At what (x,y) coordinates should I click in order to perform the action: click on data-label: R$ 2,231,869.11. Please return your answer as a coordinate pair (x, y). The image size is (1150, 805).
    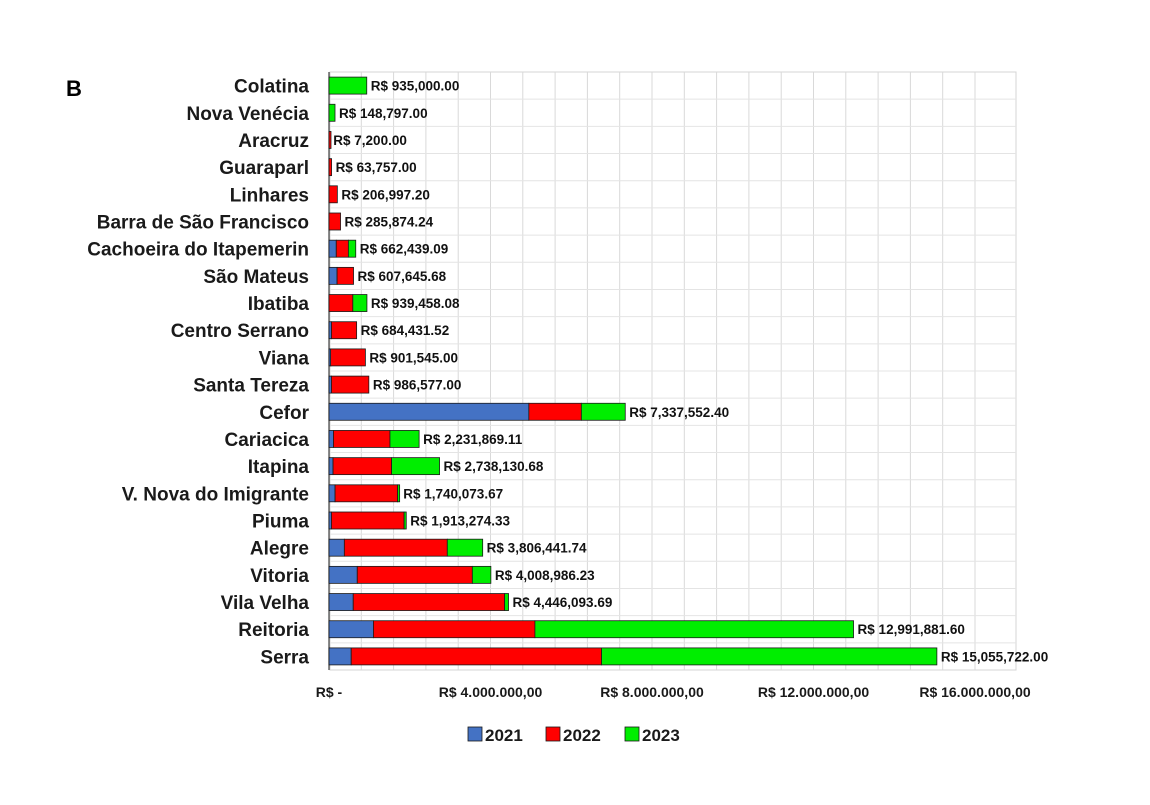
    Looking at the image, I should click on (473, 439).